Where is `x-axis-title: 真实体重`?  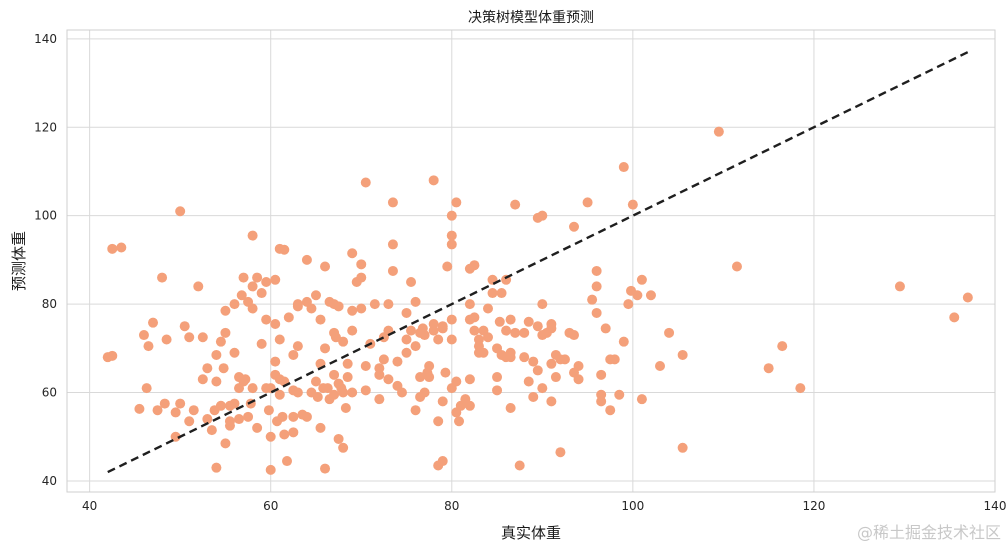
x-axis-title: 真实体重 is located at coordinates (531, 533).